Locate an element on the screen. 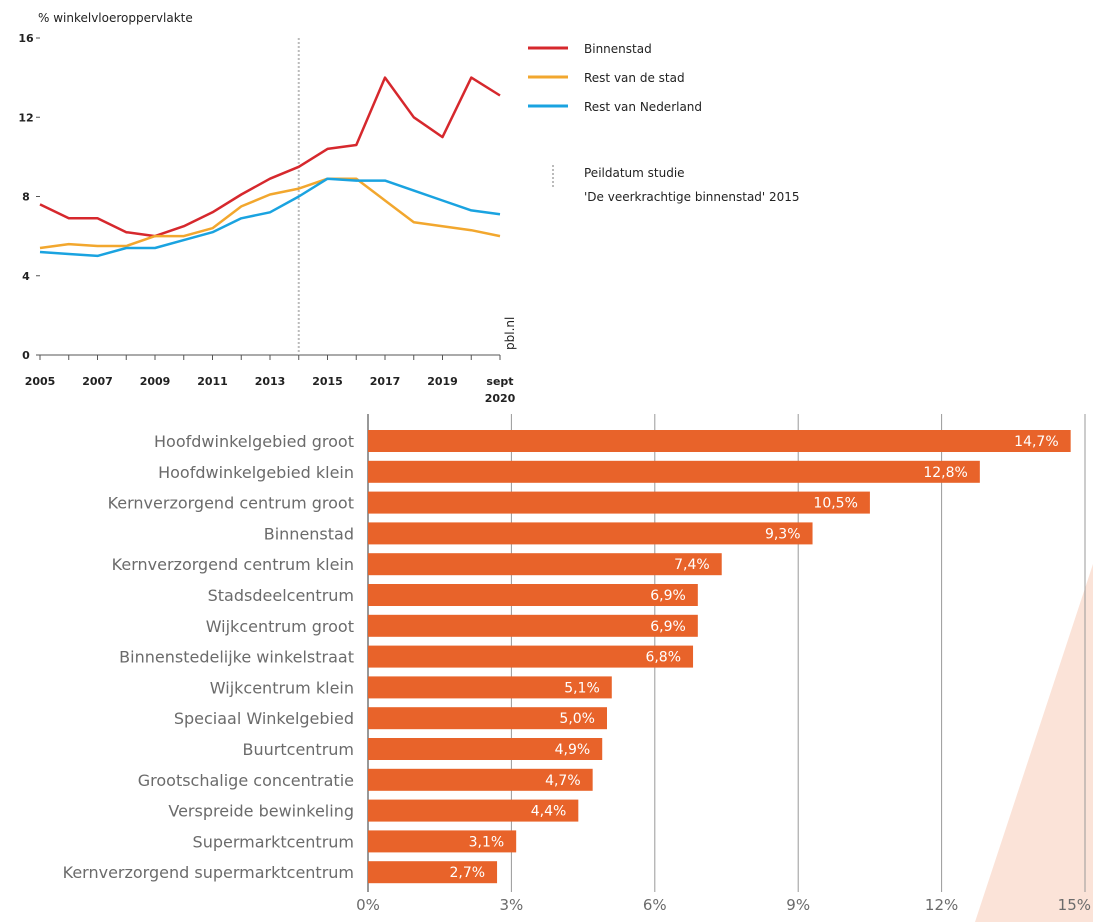 This screenshot has width=1093, height=922. bar-category-label: Binnenstedelijke winkelstraat is located at coordinates (236, 657).